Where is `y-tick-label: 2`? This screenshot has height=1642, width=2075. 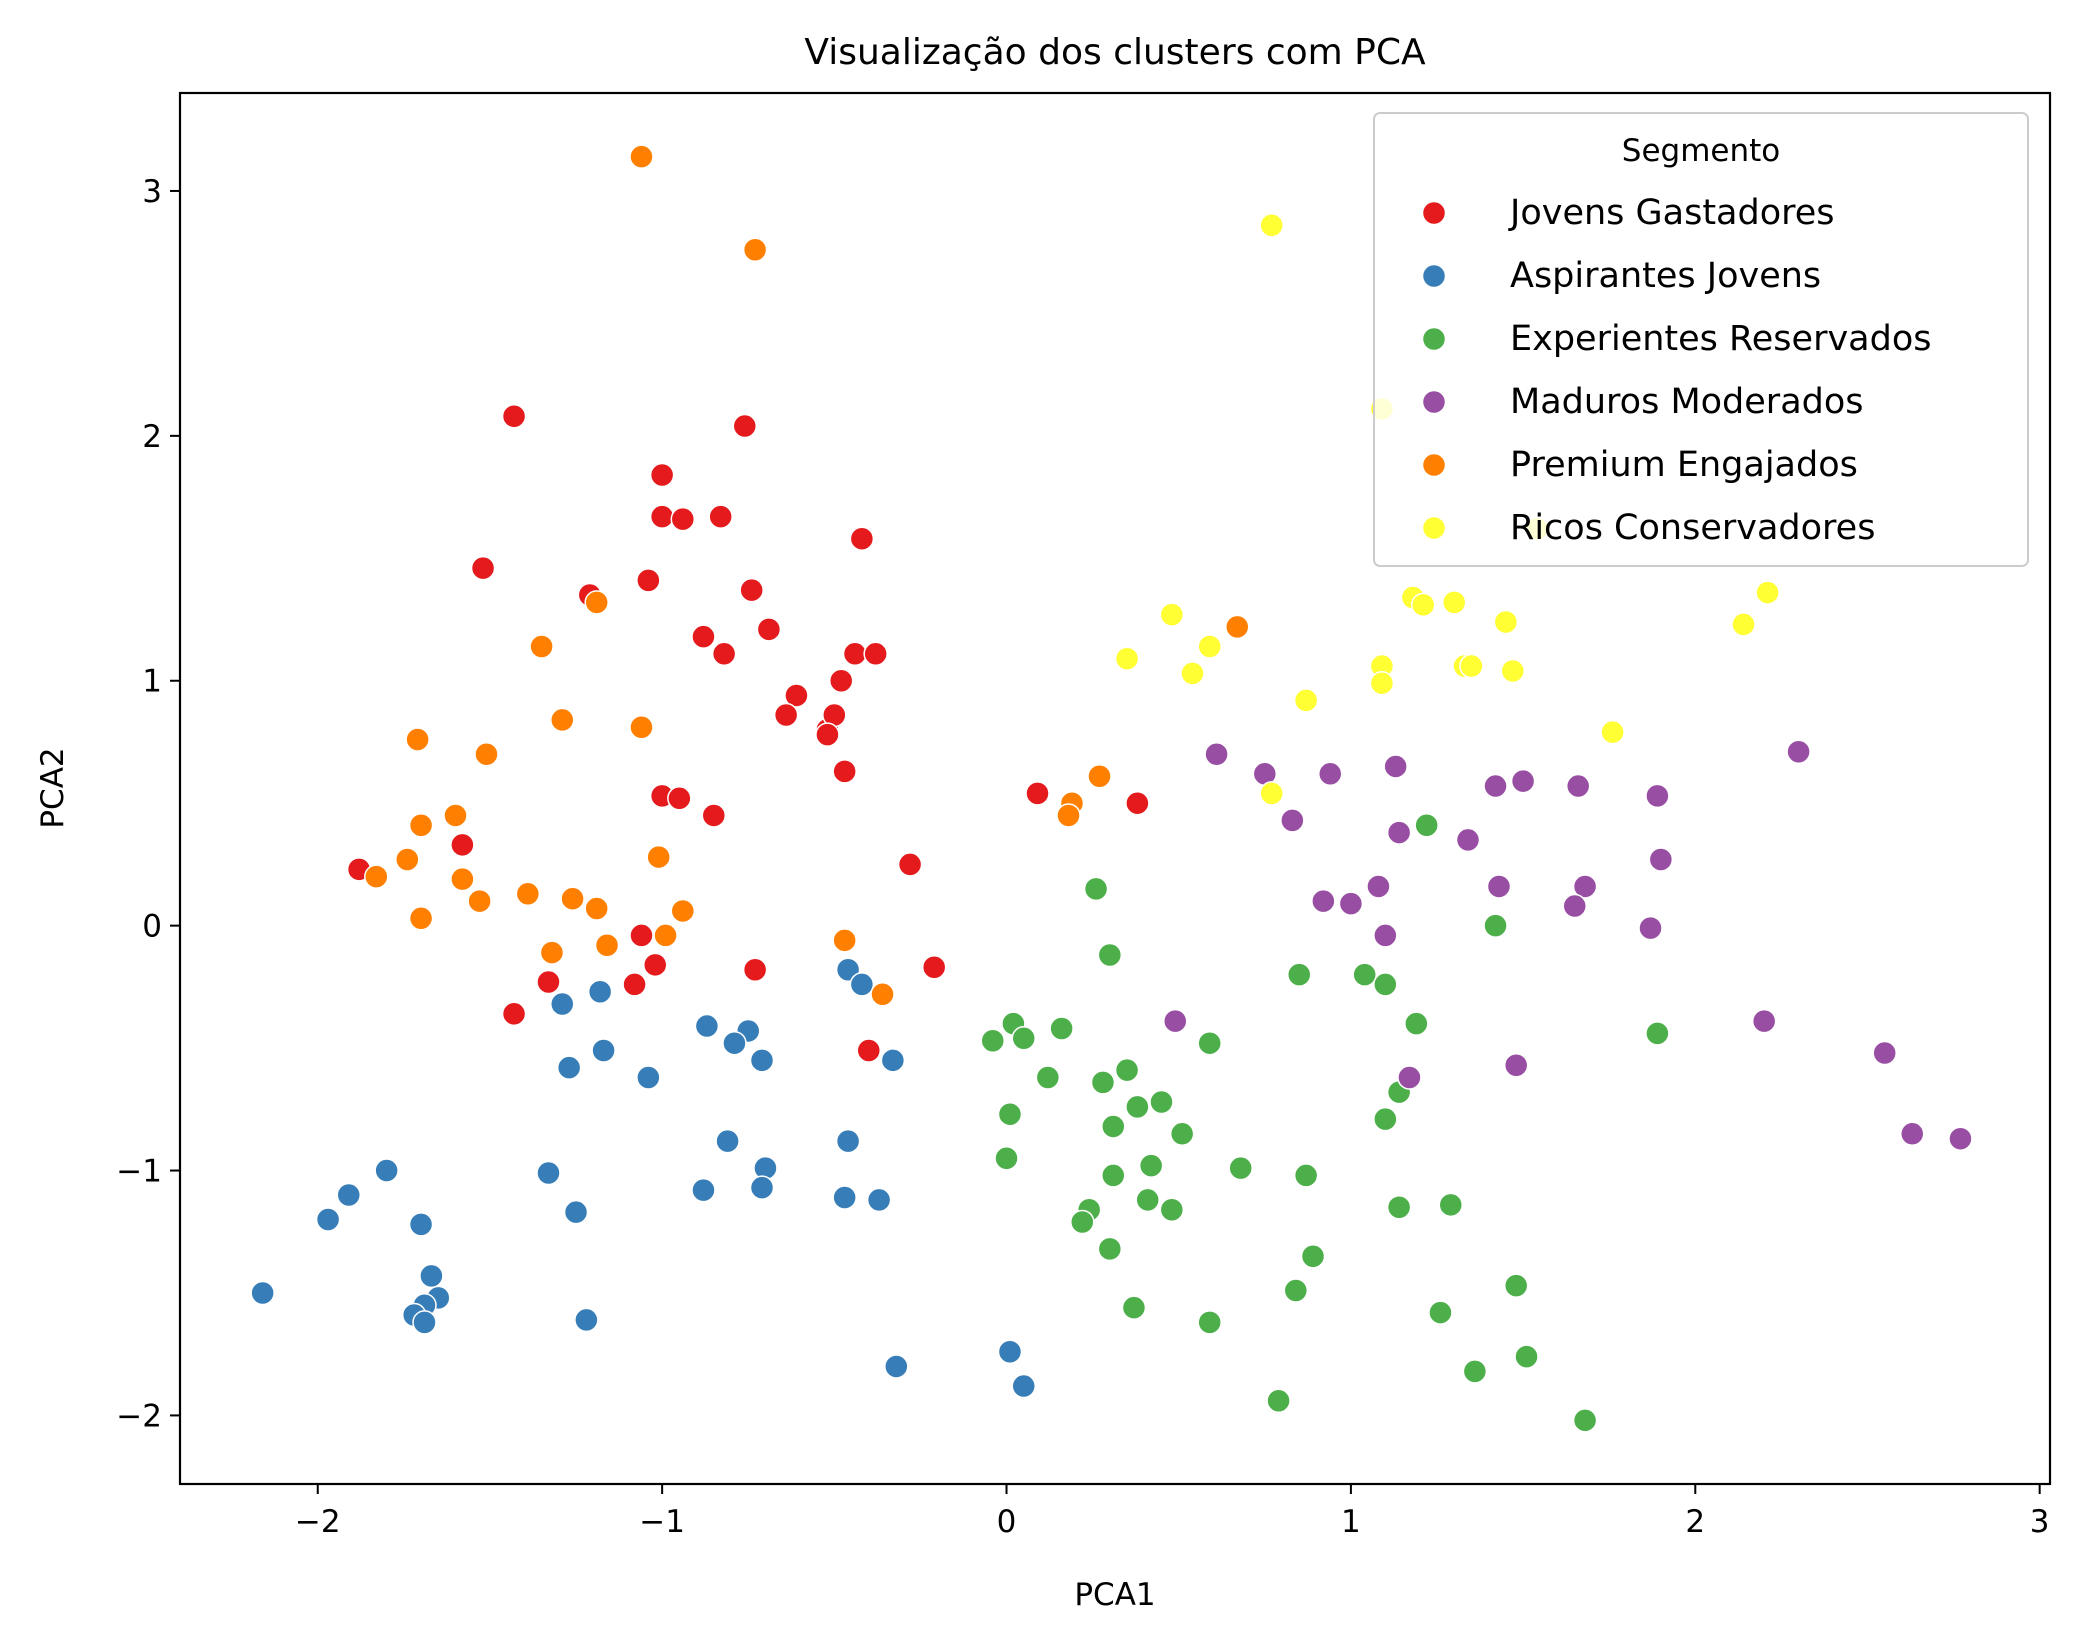
y-tick-label: 2 is located at coordinates (152, 437).